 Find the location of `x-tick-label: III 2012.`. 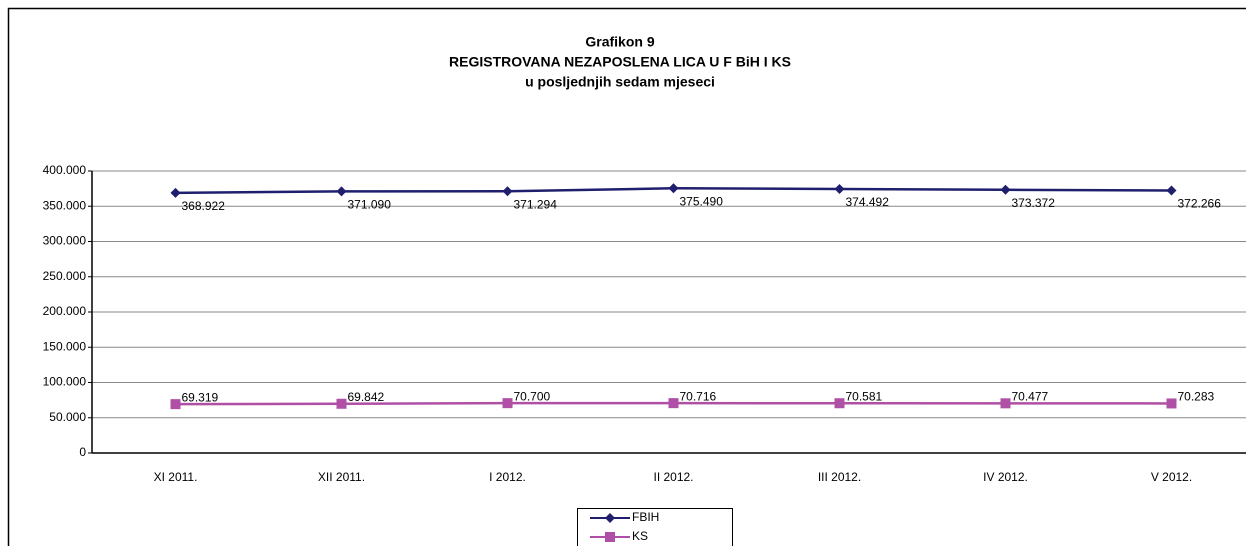

x-tick-label: III 2012. is located at coordinates (839, 477).